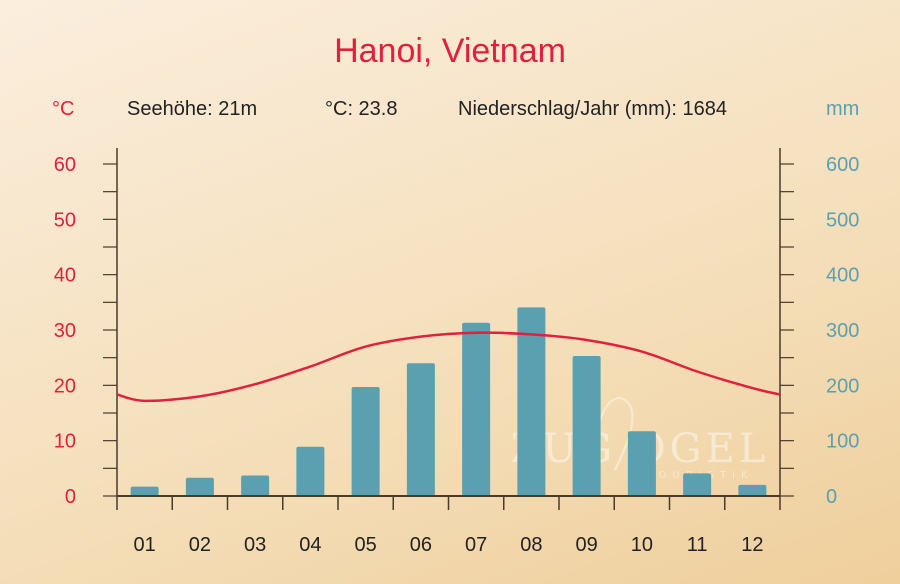 Image resolution: width=900 pixels, height=584 pixels. I want to click on x-tick-label-07: 07, so click(476, 545).